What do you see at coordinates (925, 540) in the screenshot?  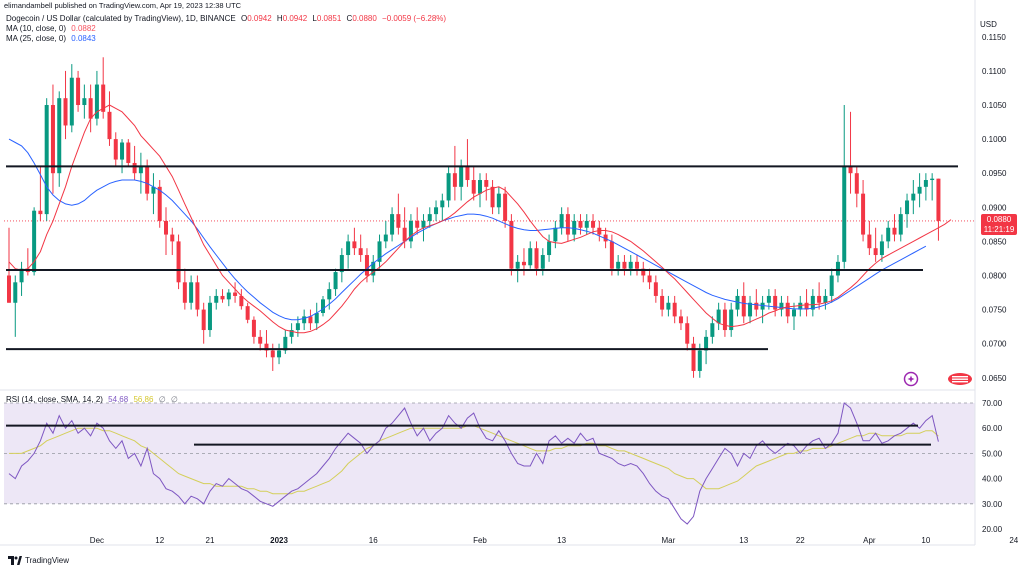 I see `time-tick-label: 10` at bounding box center [925, 540].